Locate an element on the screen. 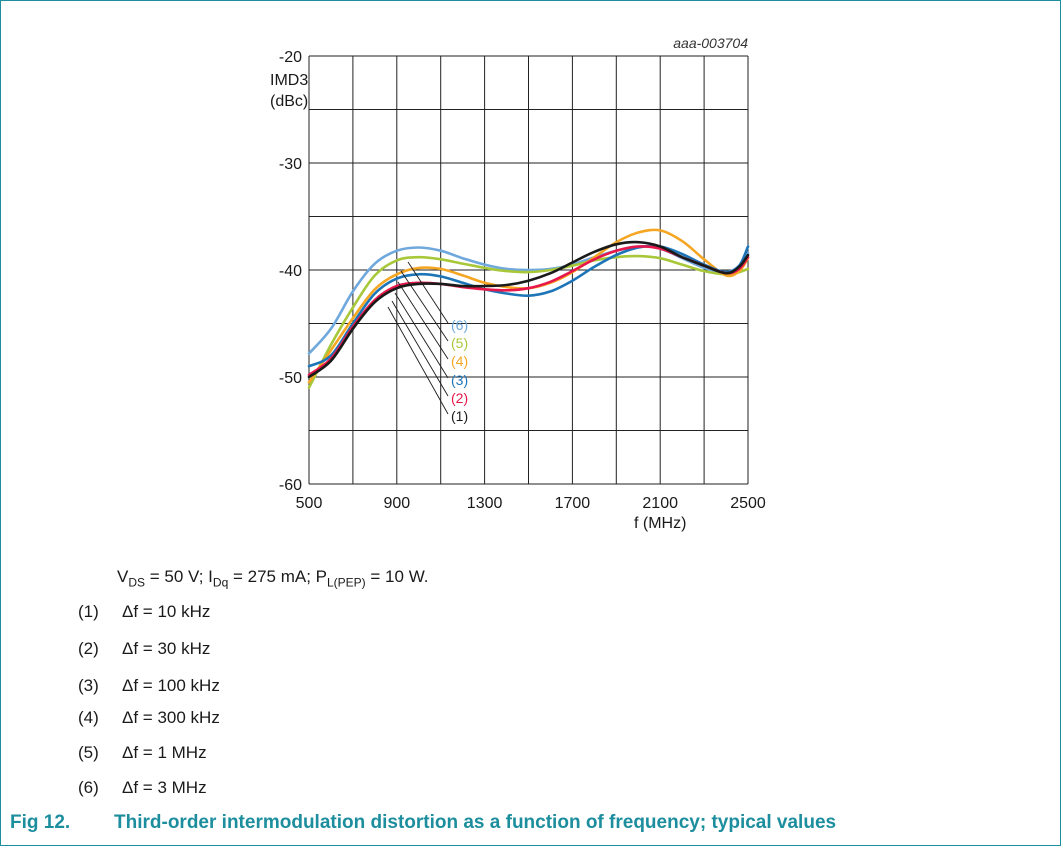 The height and width of the screenshot is (848, 1063). chart-annotations: (6) (5) (4) (3) (2) (1) is located at coordinates (427, 342).